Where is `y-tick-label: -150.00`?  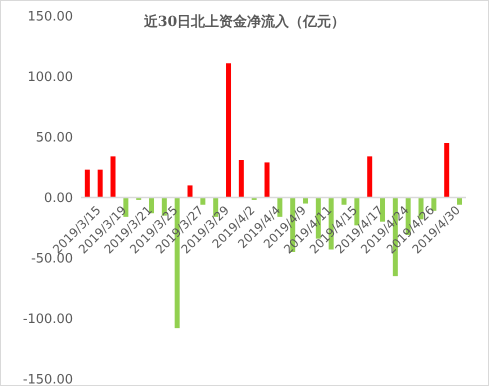 y-tick-label: -150.00 is located at coordinates (47, 380).